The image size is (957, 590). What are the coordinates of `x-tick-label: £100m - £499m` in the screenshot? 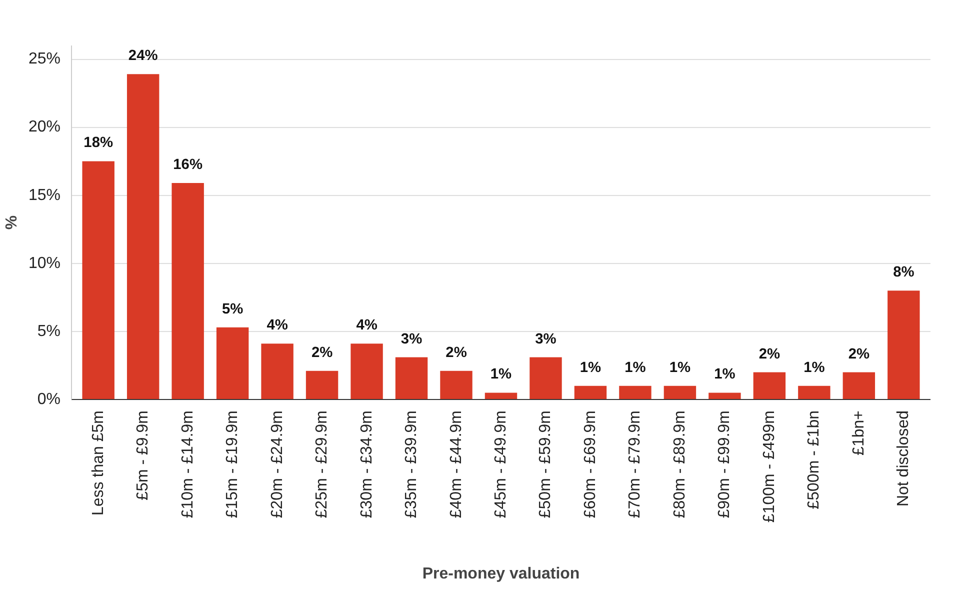 It's located at (769, 466).